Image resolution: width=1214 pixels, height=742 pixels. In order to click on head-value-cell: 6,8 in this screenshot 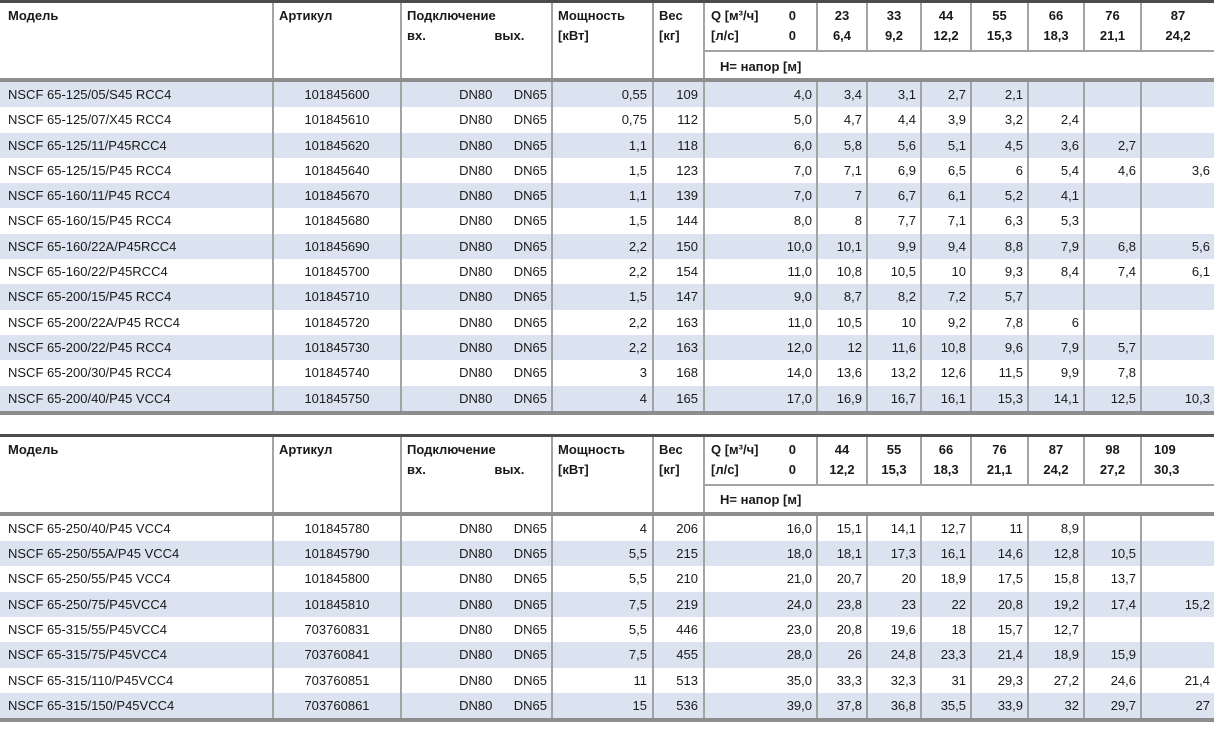, I will do `click(1111, 246)`.